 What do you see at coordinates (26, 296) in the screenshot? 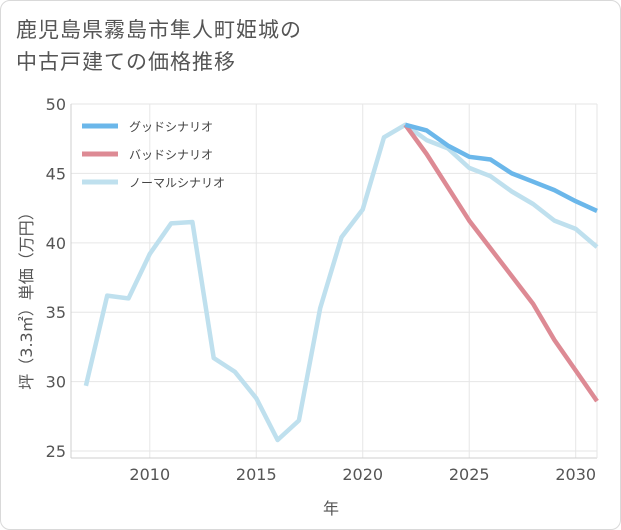
I see `y-axis-title: 坪（3.3㎡）単価（万円）` at bounding box center [26, 296].